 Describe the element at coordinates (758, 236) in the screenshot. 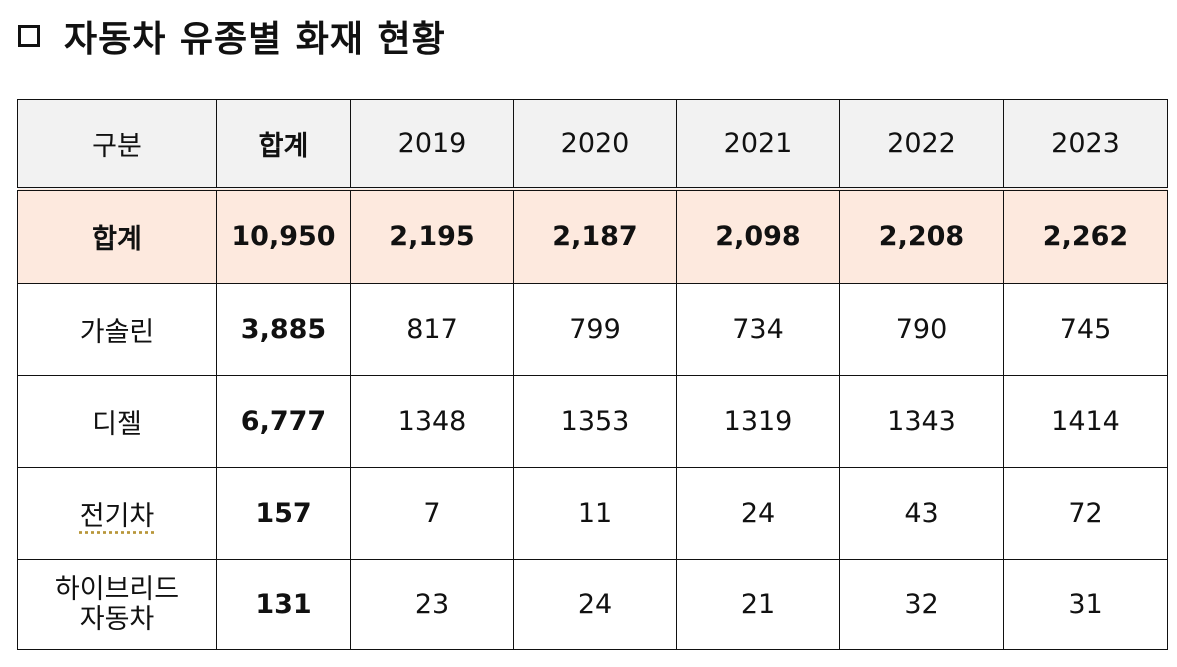

I see `cell-value: 2,098` at that location.